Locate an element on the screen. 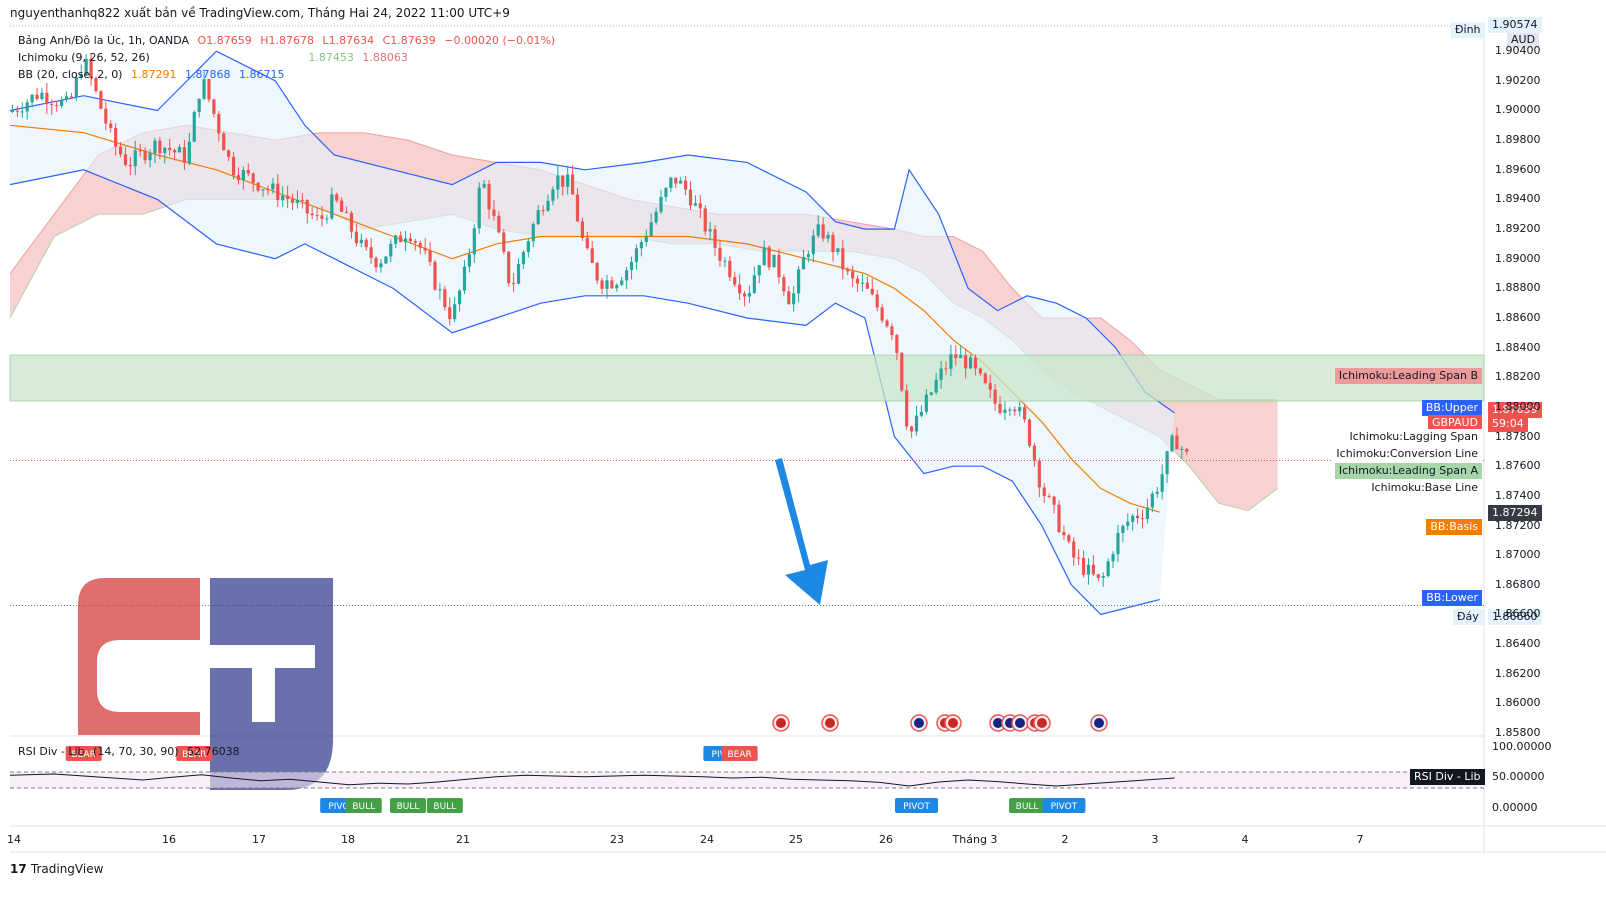  currency-label: AUD is located at coordinates (1523, 40).